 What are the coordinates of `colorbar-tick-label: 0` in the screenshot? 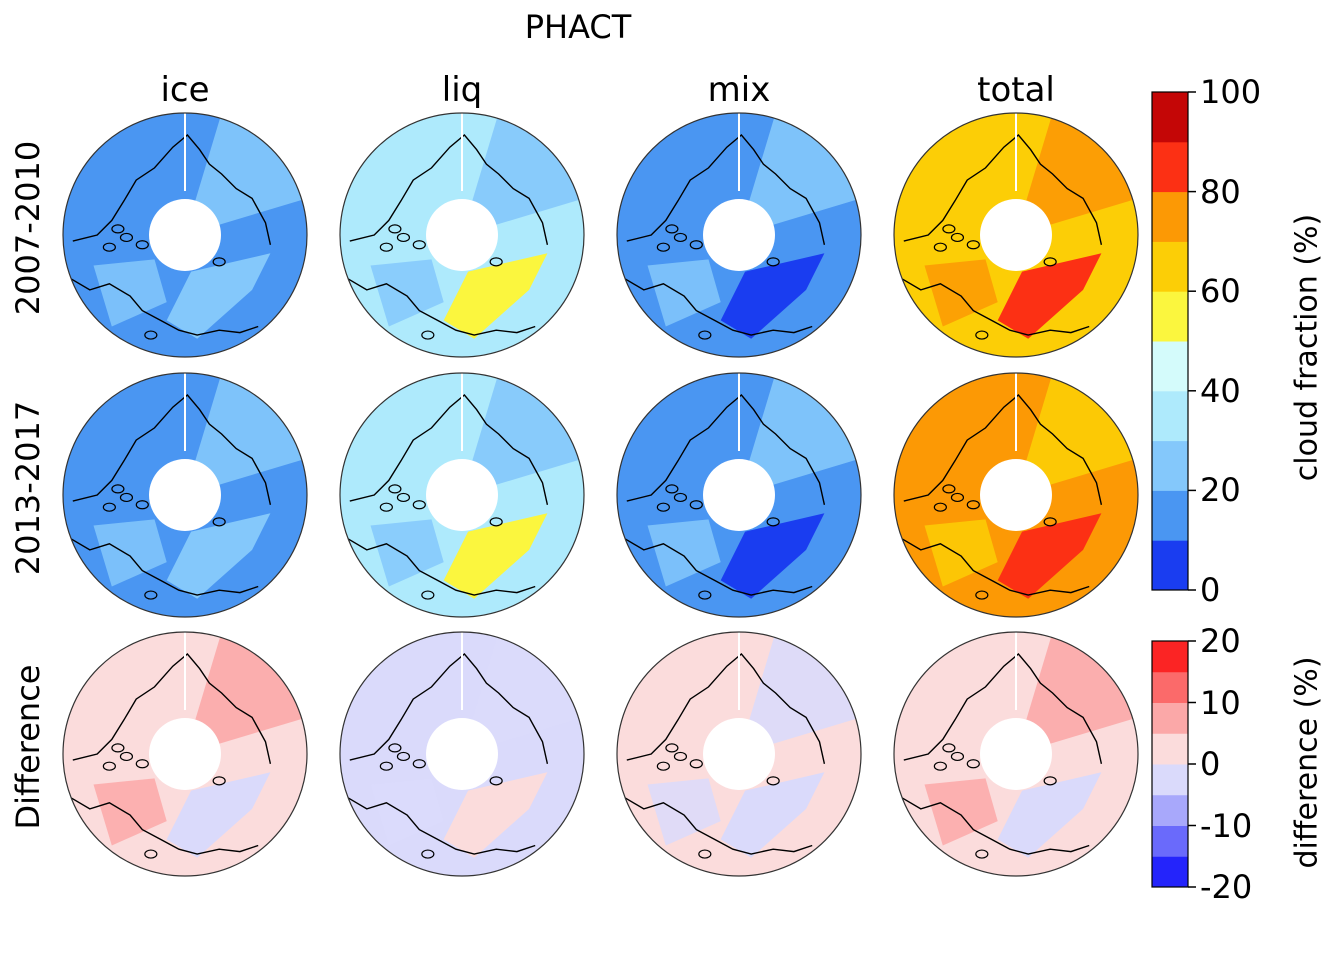 It's located at (1210, 590).